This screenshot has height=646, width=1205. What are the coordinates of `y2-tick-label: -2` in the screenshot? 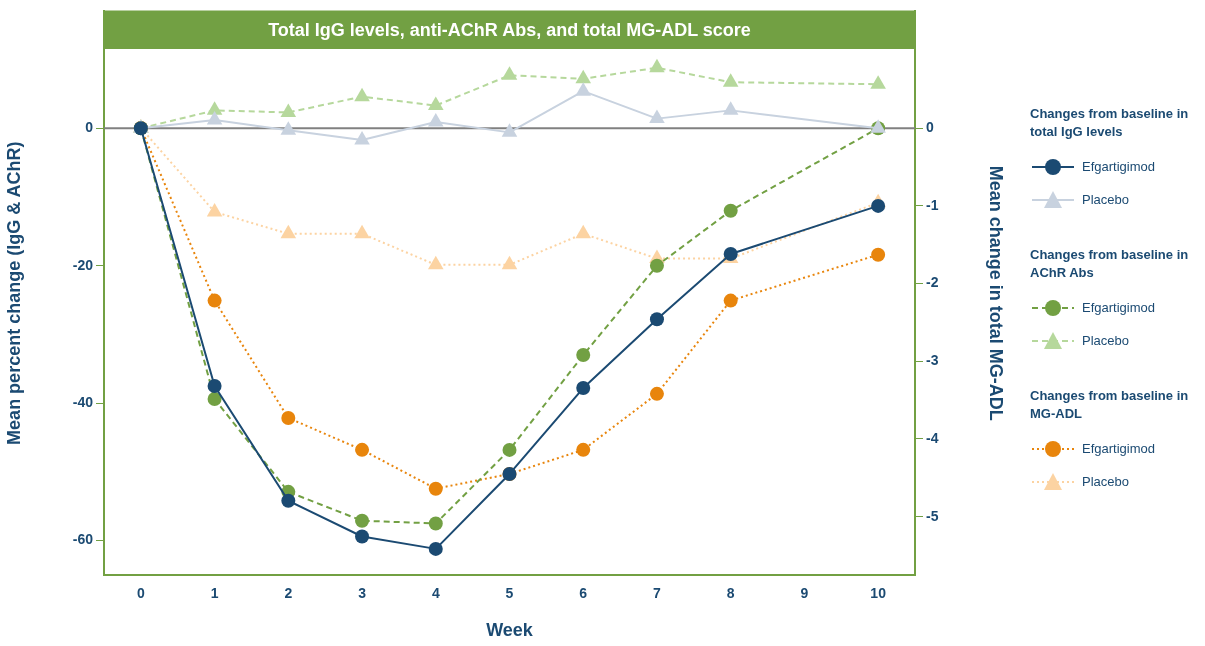 It's located at (932, 282).